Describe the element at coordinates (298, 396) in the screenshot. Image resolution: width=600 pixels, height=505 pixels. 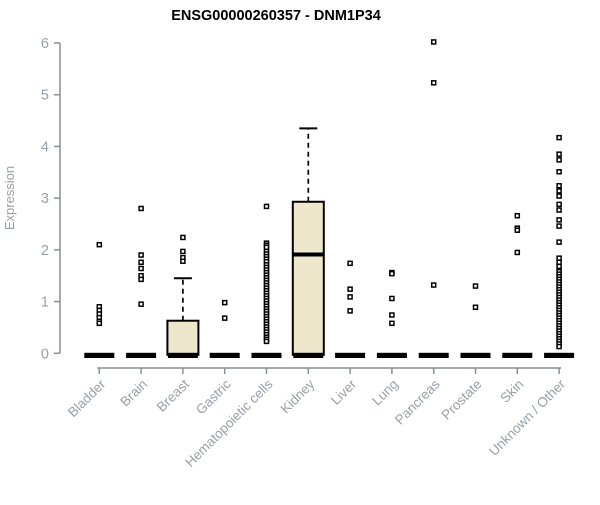
I see `x-tick-label: Kidney` at that location.